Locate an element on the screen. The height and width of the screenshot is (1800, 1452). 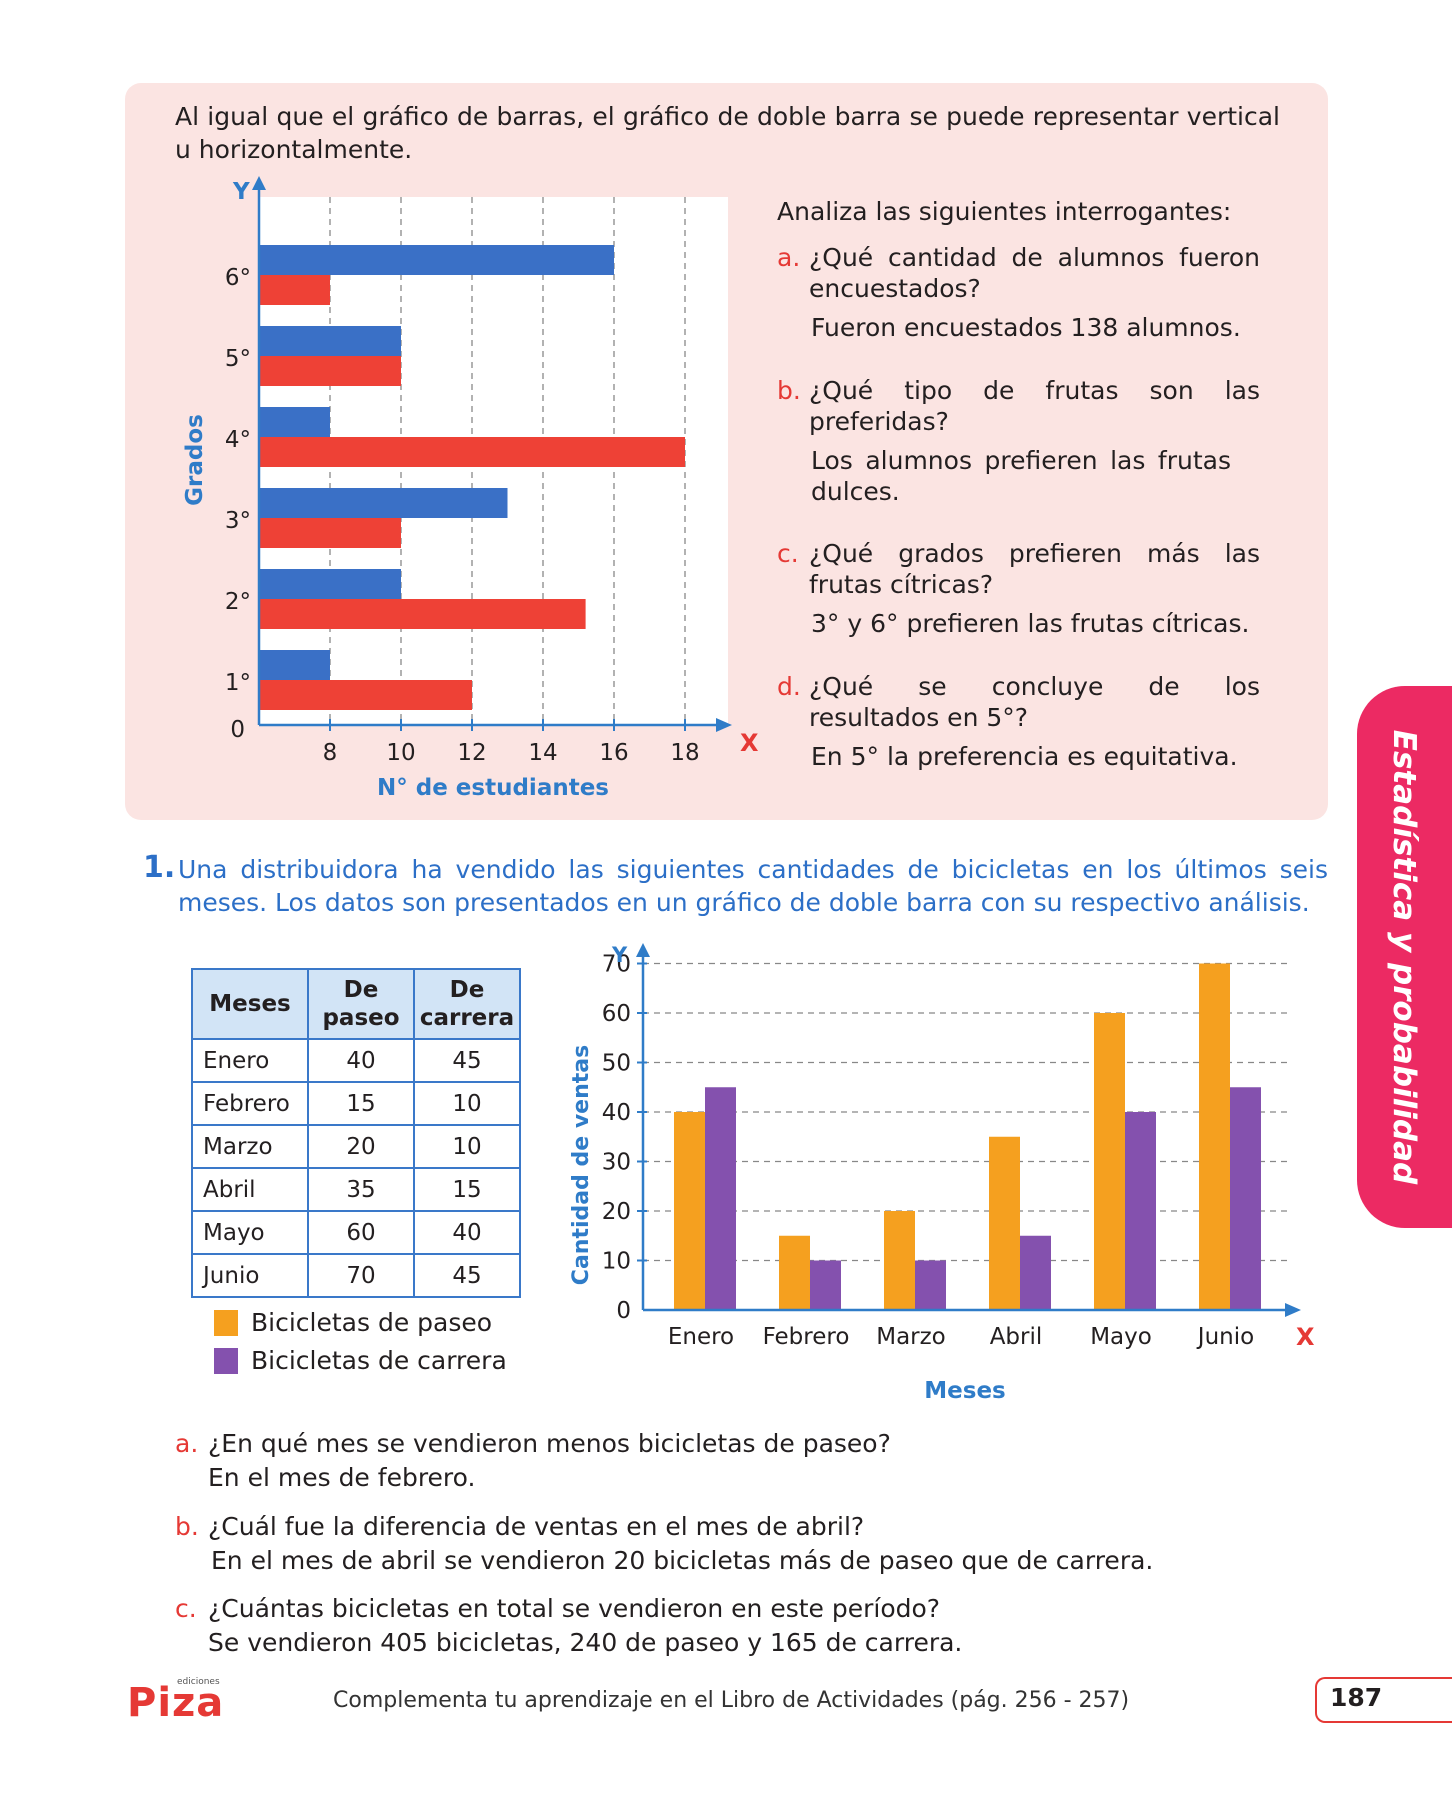
analysis-answer: En el mes de febrero. is located at coordinates (342, 1477).